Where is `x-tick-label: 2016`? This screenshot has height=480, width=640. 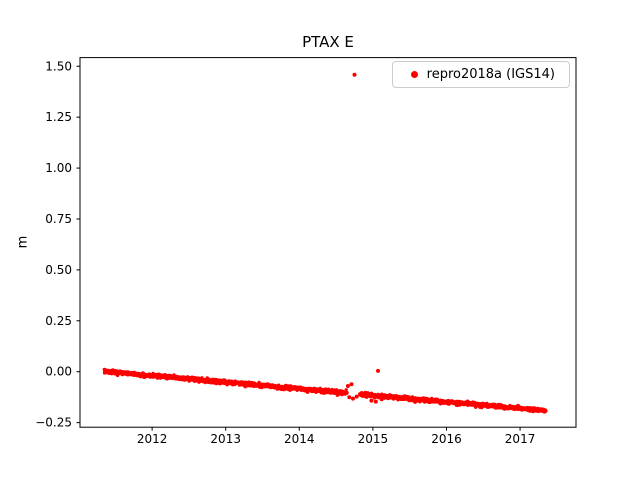 x-tick-label: 2016 is located at coordinates (446, 439).